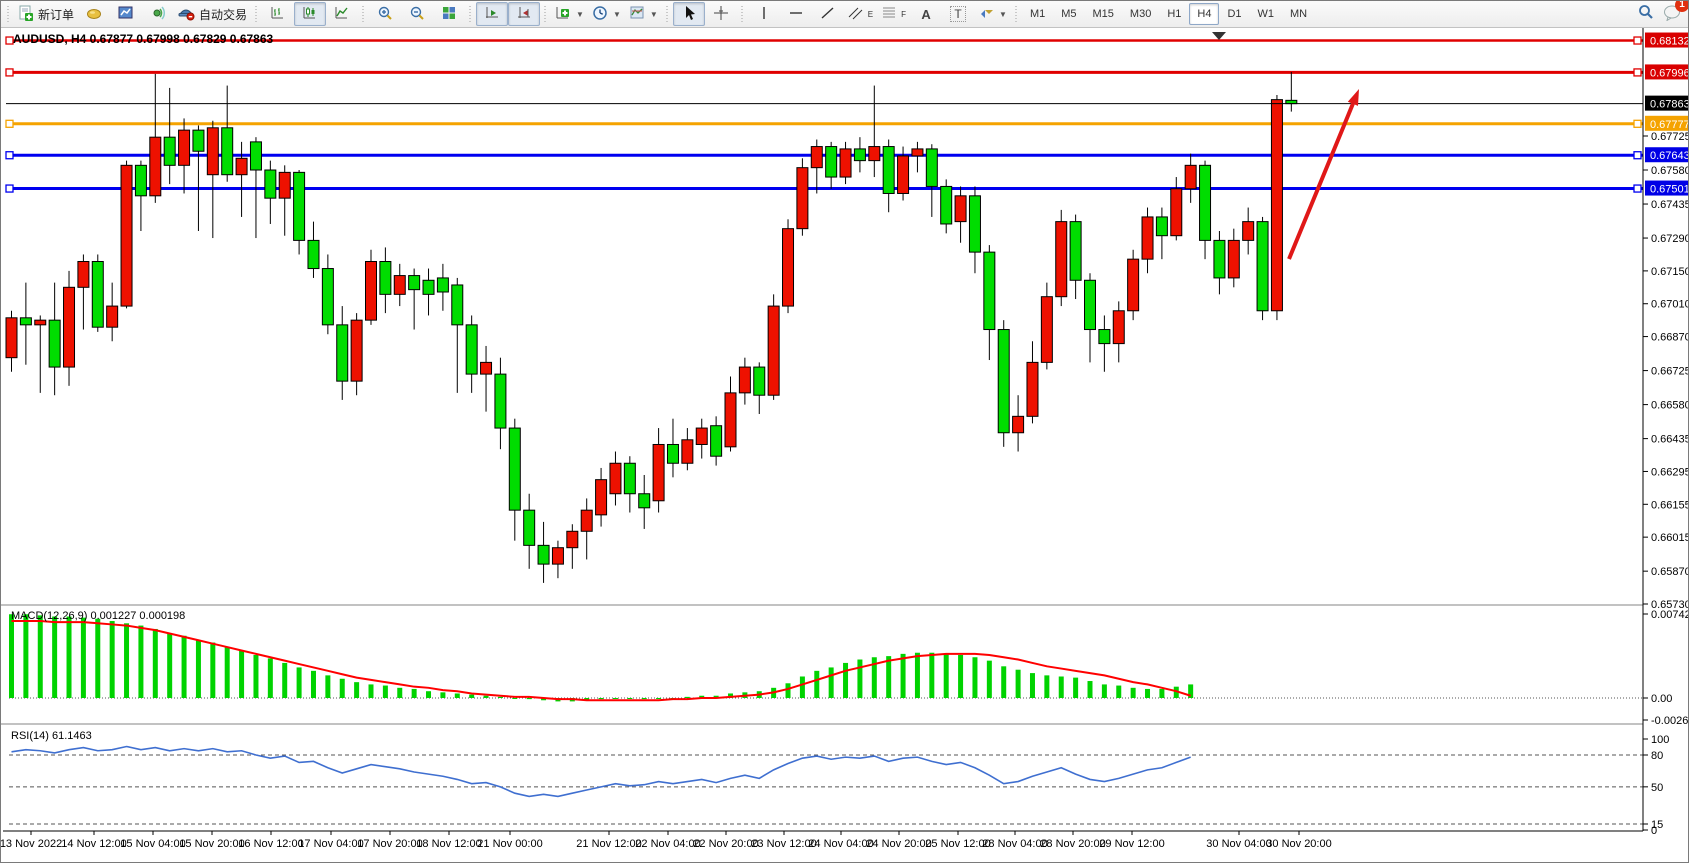 The width and height of the screenshot is (1689, 863). Describe the element at coordinates (1675, 13) in the screenshot. I see `notifications-button: 1` at that location.